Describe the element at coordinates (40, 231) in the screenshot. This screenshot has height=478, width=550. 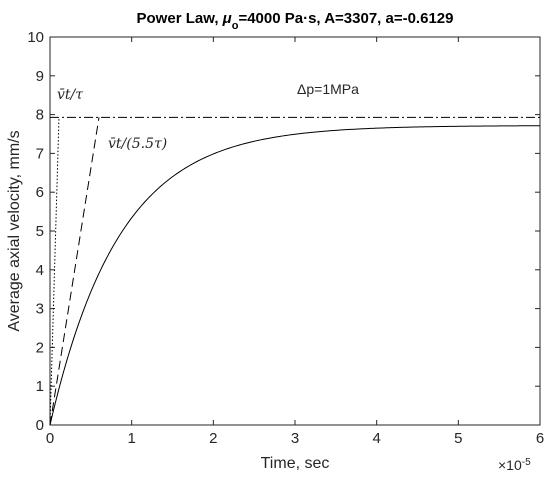
I see `y-tick-label: 5` at that location.